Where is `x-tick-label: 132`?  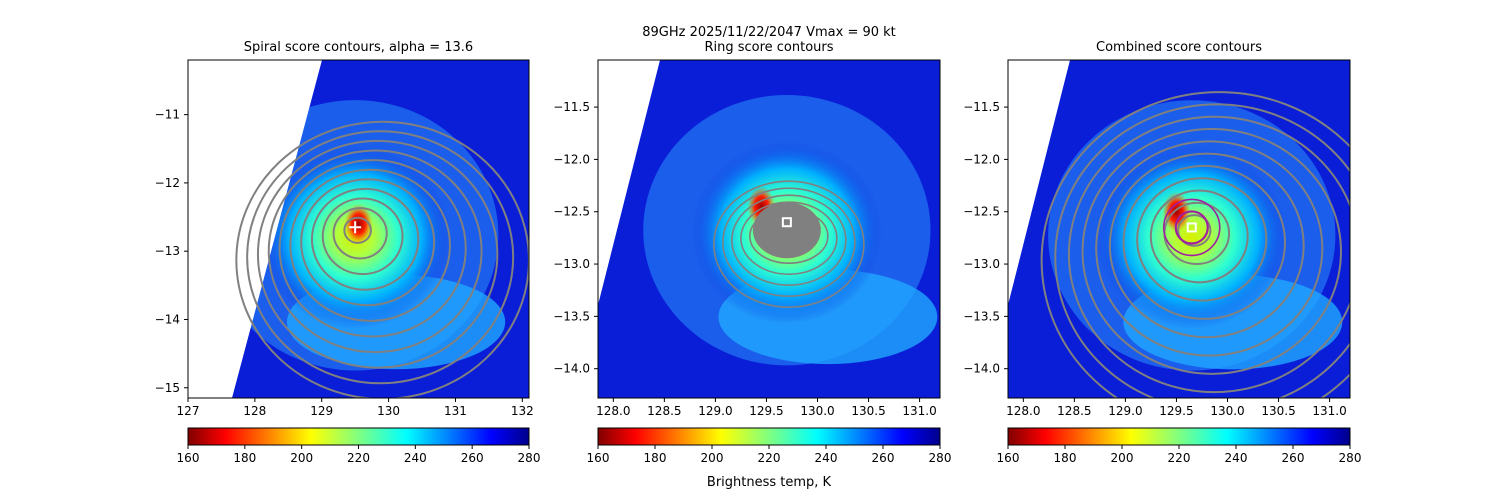 x-tick-label: 132 is located at coordinates (522, 411).